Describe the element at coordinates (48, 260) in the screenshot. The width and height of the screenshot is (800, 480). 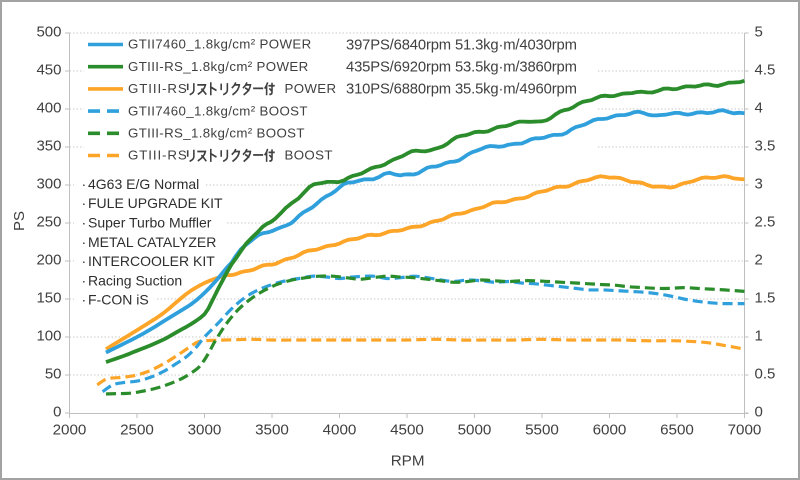
I see `svg-text: 200` at that location.